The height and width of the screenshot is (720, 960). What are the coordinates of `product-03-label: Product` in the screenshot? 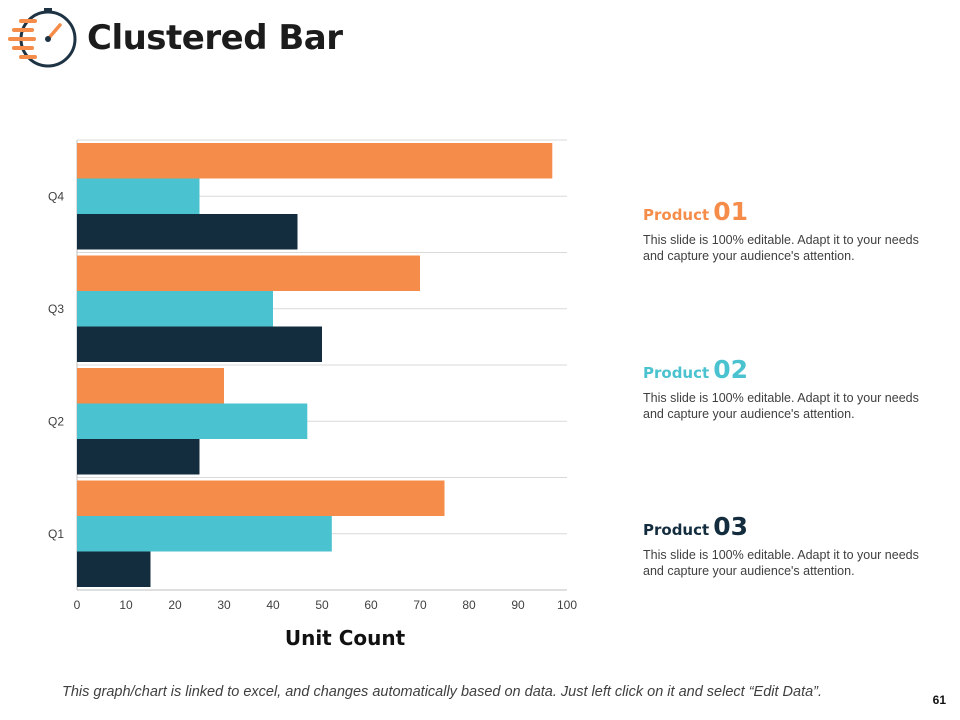 It's located at (676, 530).